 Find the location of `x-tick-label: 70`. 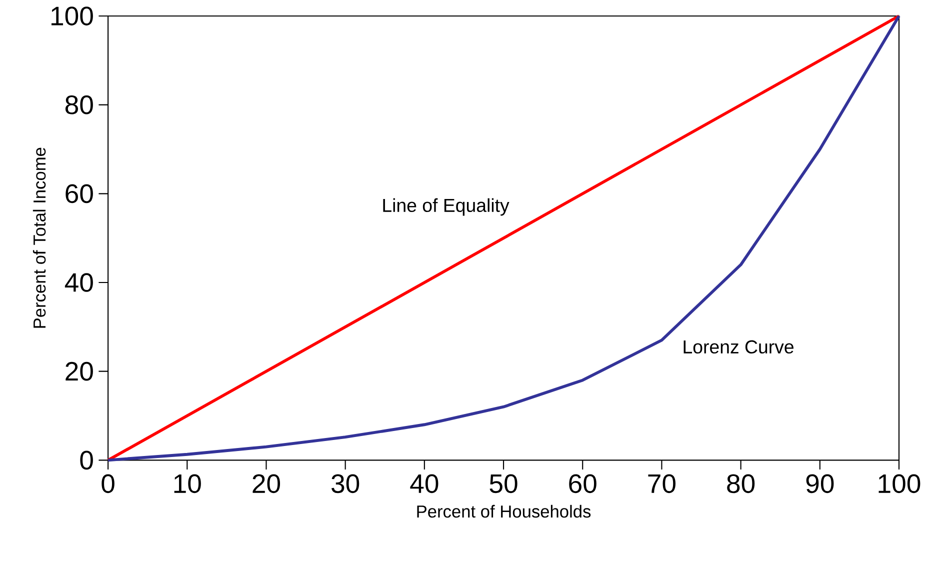

x-tick-label: 70 is located at coordinates (662, 484).